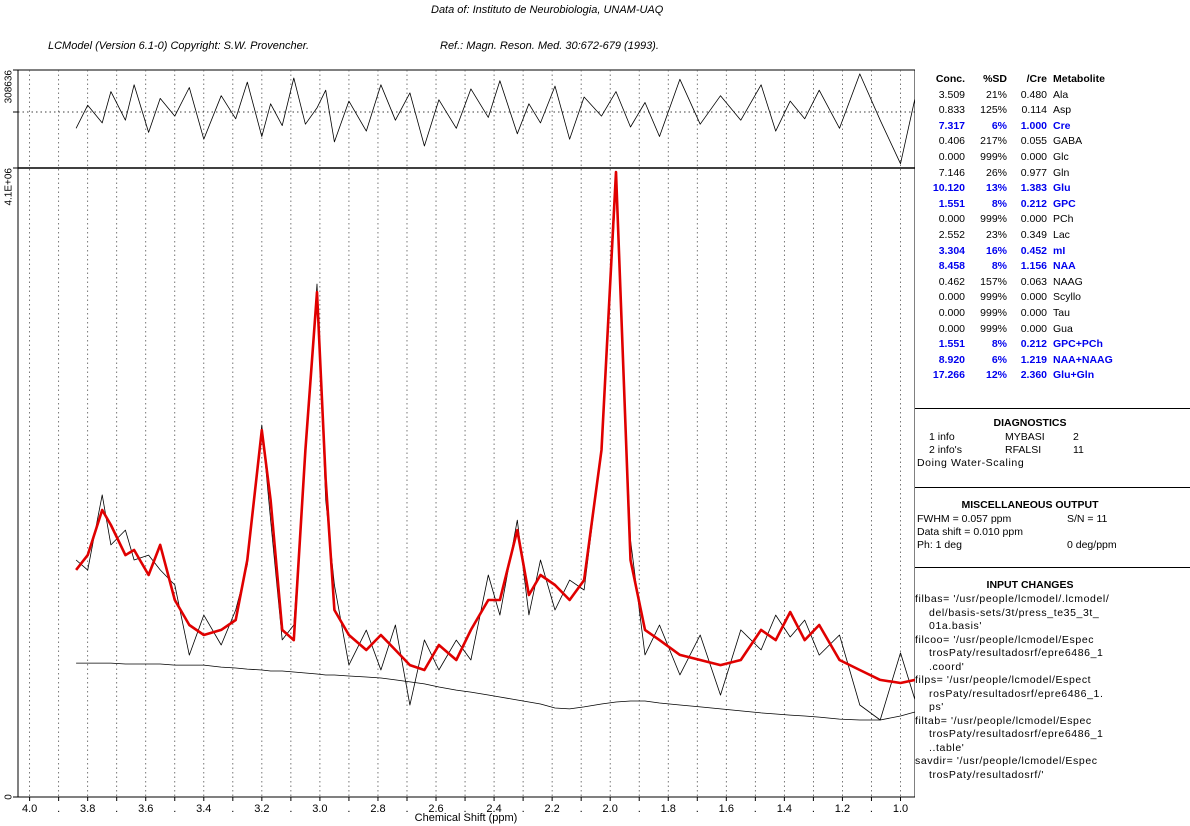 The width and height of the screenshot is (1190, 826). I want to click on results-row: 10.120 13% 1.383 Glu, so click(1052, 189).